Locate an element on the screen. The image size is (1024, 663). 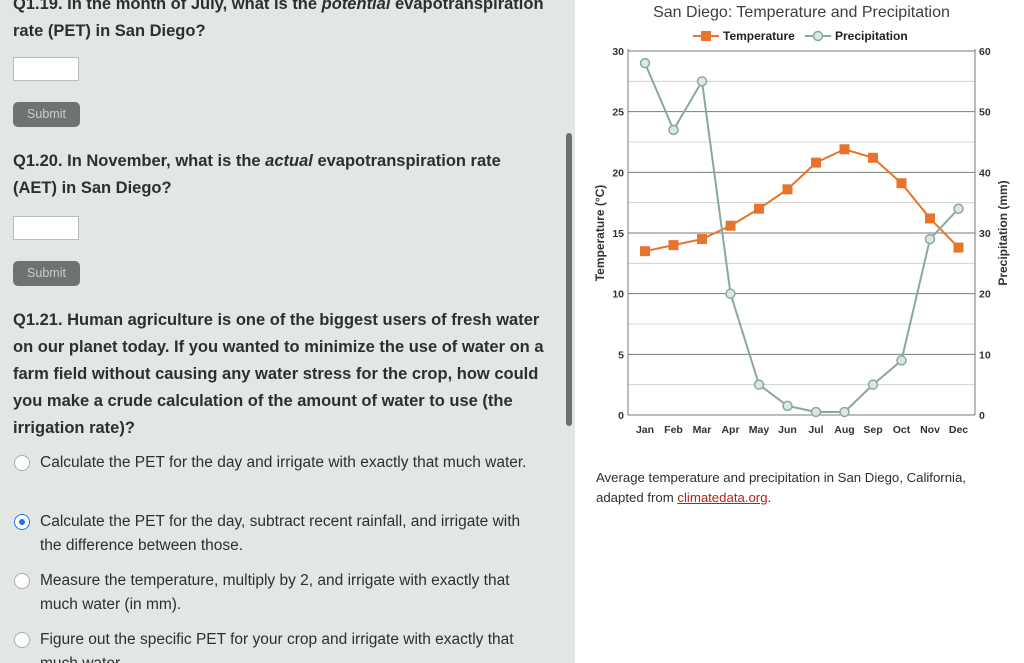
y-tick-left: 25 is located at coordinates (618, 113).